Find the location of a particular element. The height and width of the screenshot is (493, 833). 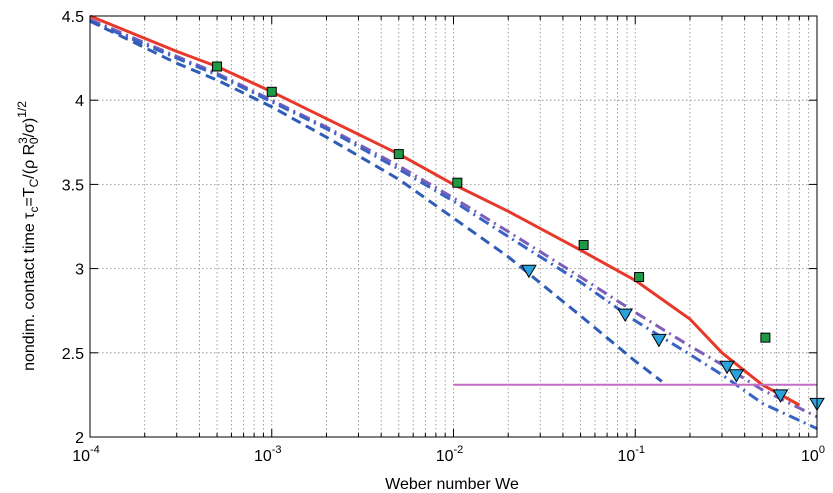

y-tick-label: 2 is located at coordinates (79, 438).